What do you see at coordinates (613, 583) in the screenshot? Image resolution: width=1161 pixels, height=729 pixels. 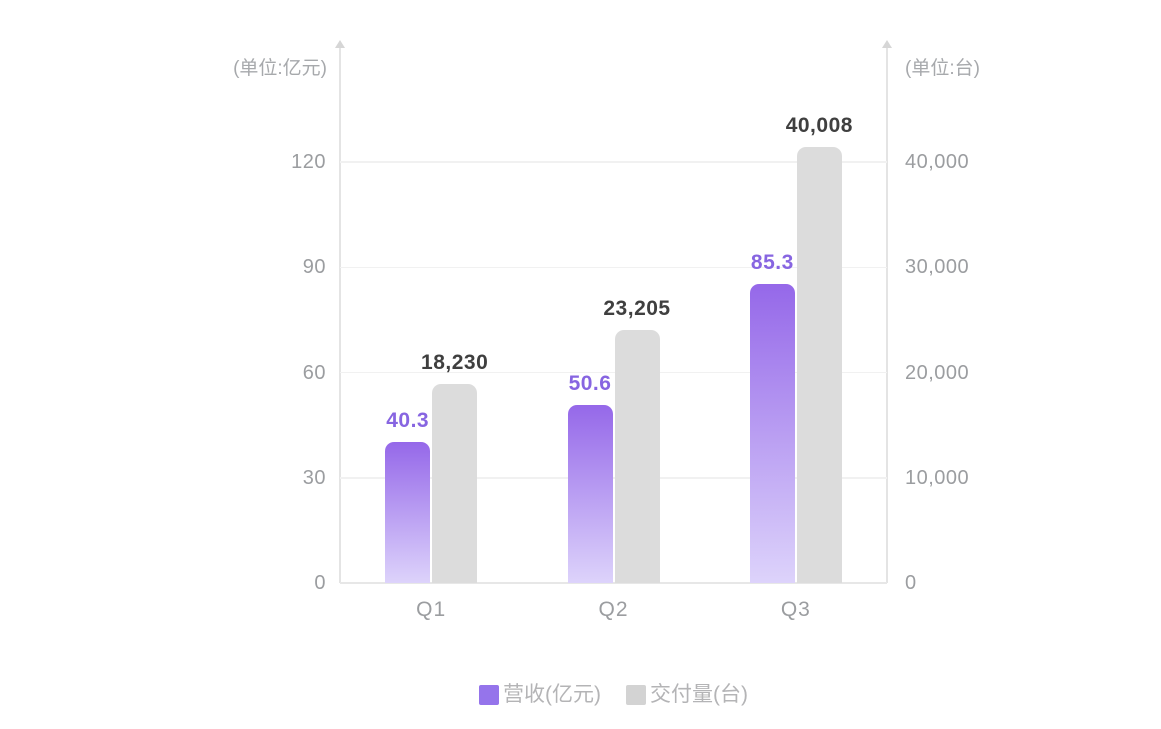 I see `x-axis-baseline` at bounding box center [613, 583].